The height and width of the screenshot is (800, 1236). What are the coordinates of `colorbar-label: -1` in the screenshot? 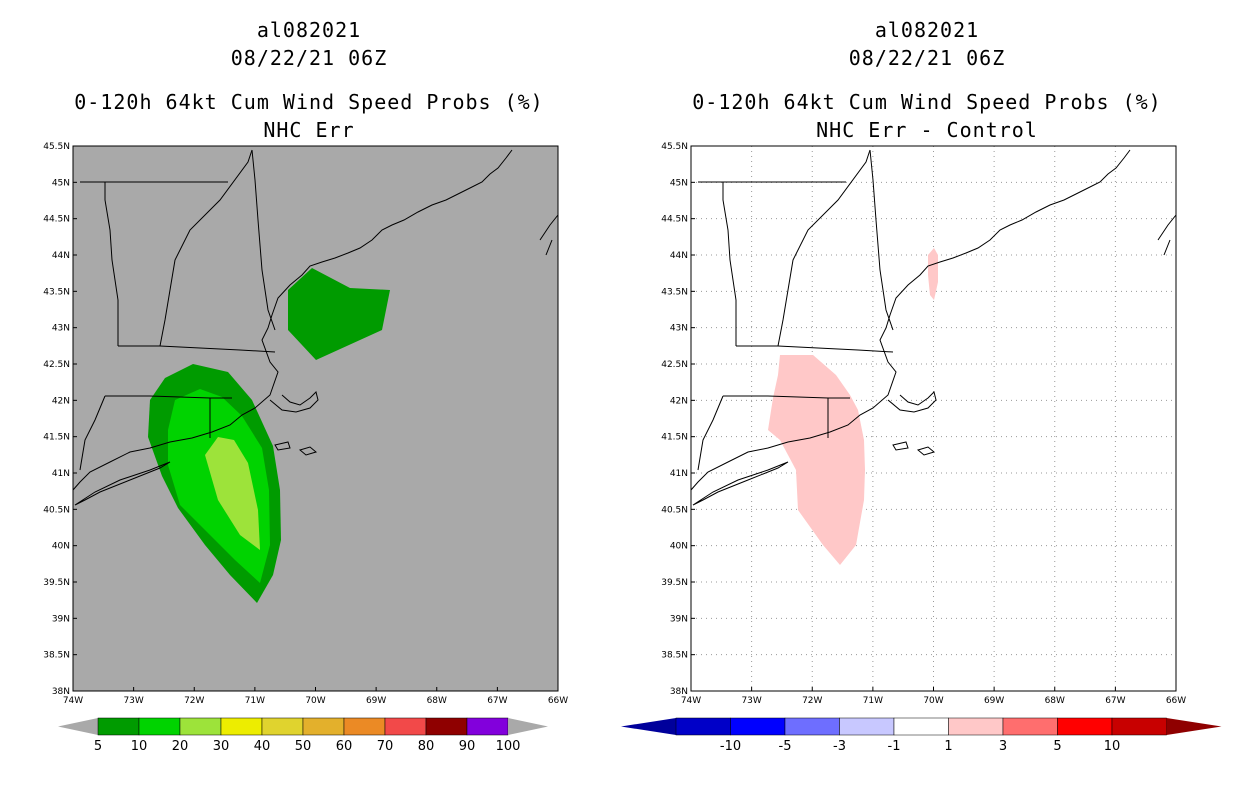 It's located at (894, 746).